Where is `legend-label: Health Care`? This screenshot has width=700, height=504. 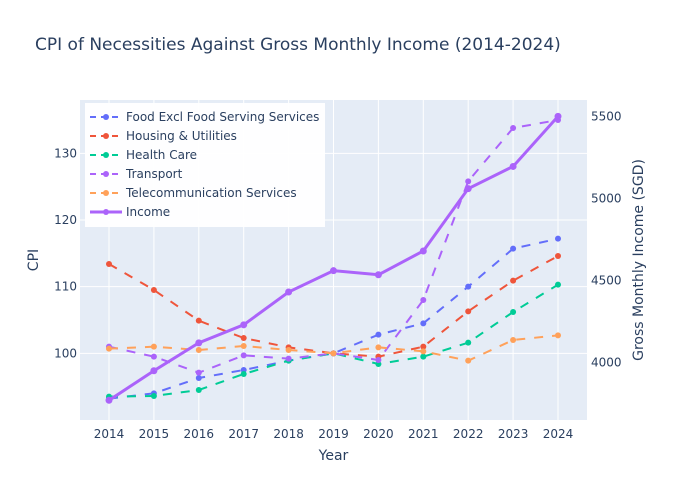
legend-label: Health Care is located at coordinates (161, 155).